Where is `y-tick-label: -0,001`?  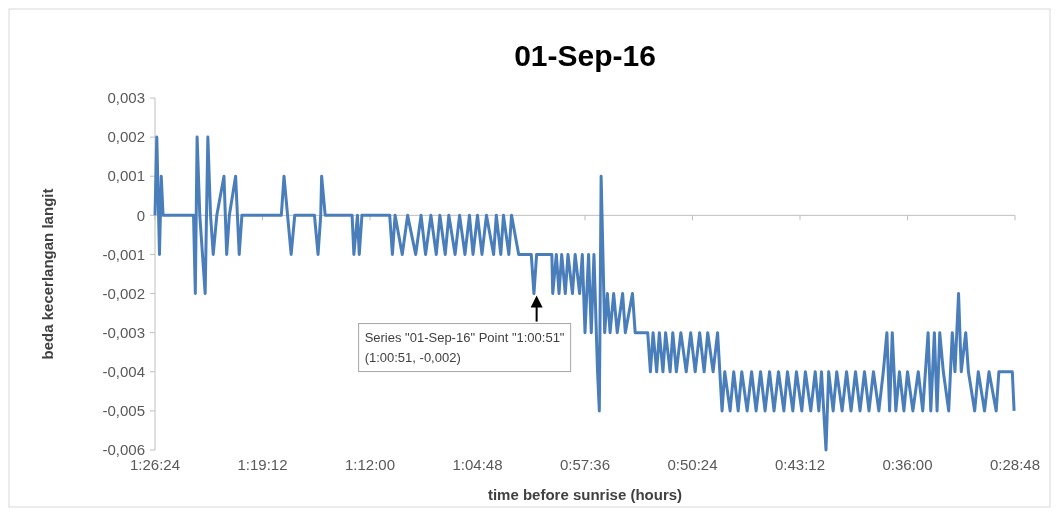 y-tick-label: -0,001 is located at coordinates (123, 254).